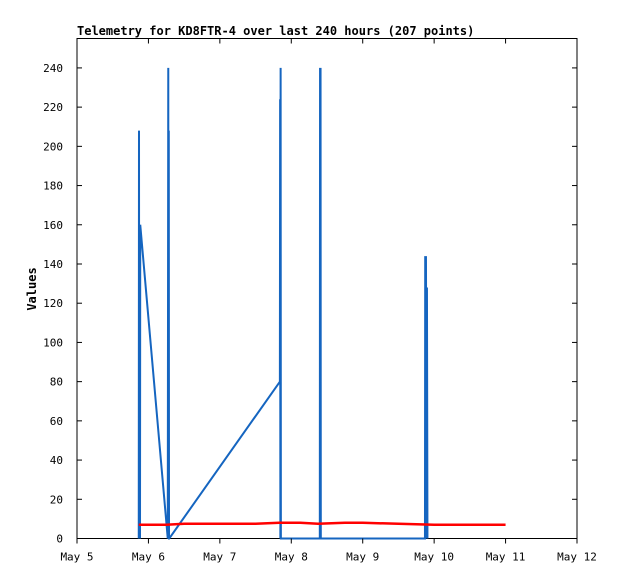 This screenshot has height=579, width=618. I want to click on x-tick-label: May 11, so click(506, 557).